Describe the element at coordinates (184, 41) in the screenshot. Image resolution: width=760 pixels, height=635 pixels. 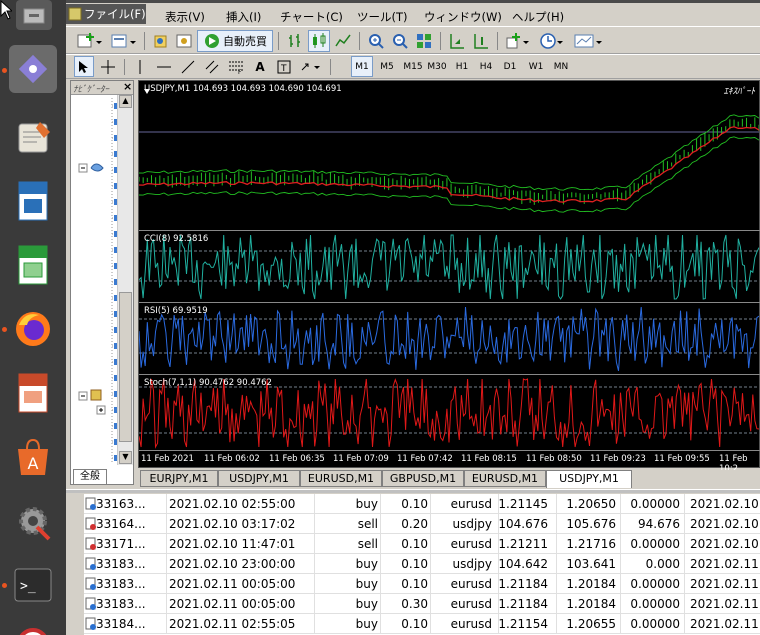
I see `navigator-button` at that location.